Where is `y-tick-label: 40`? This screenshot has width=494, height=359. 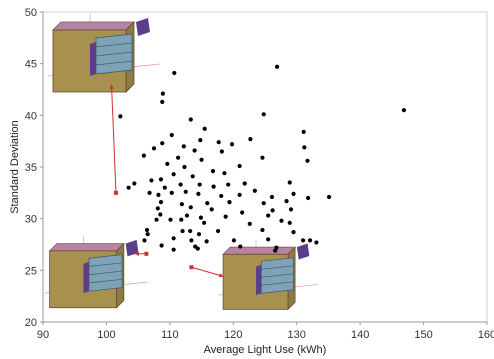
y-tick-label: 40 is located at coordinates (31, 116).